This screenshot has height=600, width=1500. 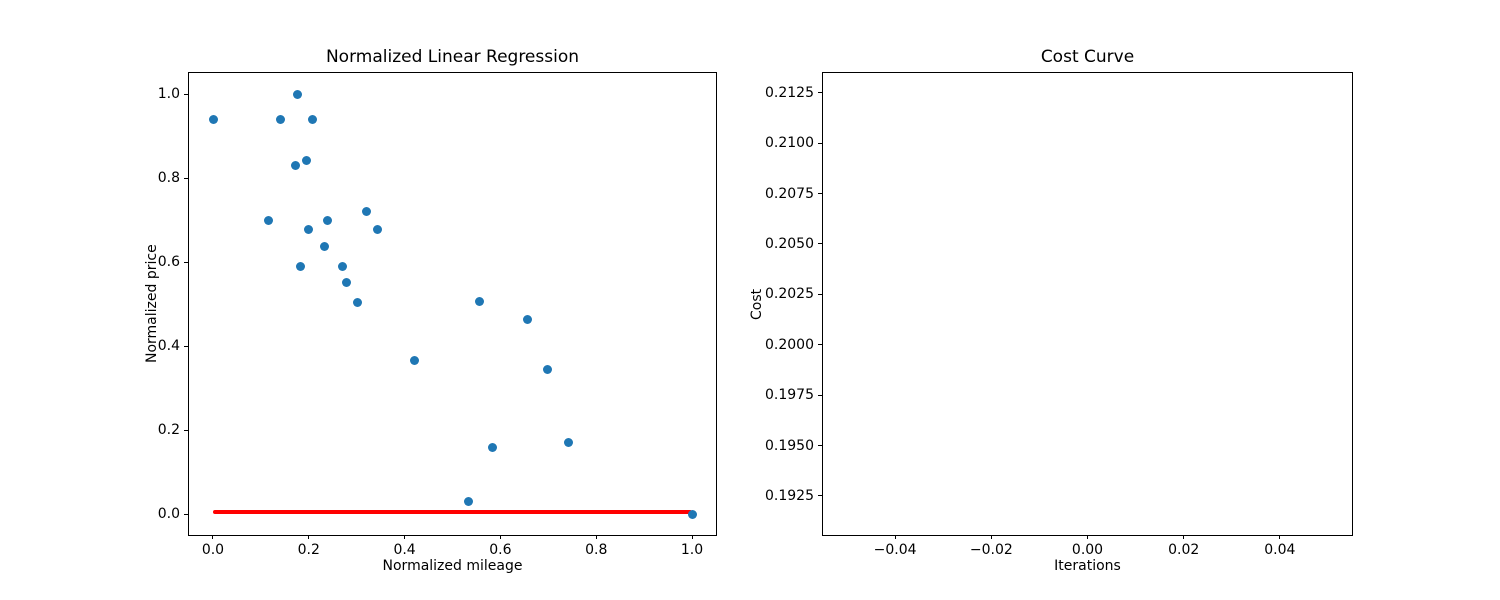 What do you see at coordinates (168, 262) in the screenshot?
I see `y-tick-label: 0.6` at bounding box center [168, 262].